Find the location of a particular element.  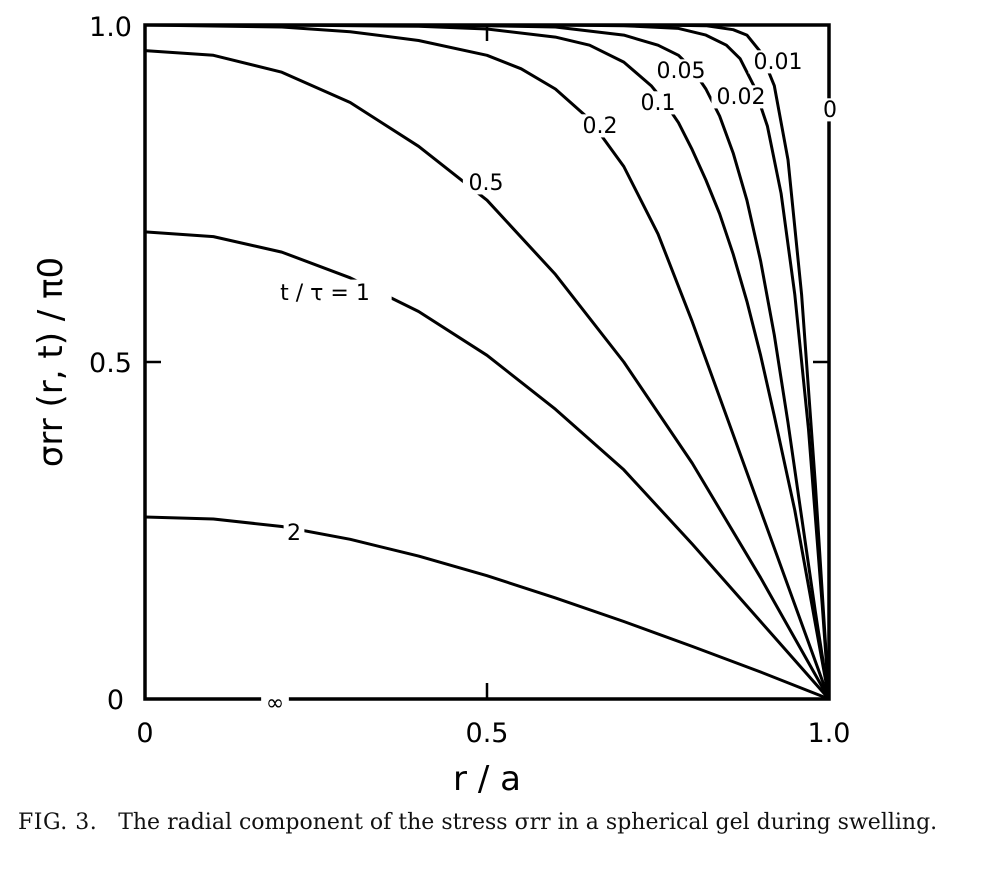

curve-label-9: ∞ is located at coordinates (275, 703).